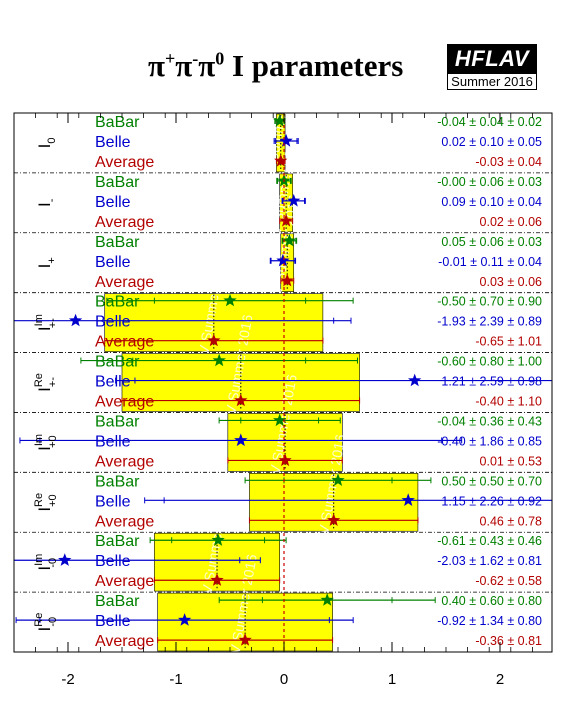  What do you see at coordinates (175, 679) in the screenshot?
I see `x-tick-label: -1` at bounding box center [175, 679].